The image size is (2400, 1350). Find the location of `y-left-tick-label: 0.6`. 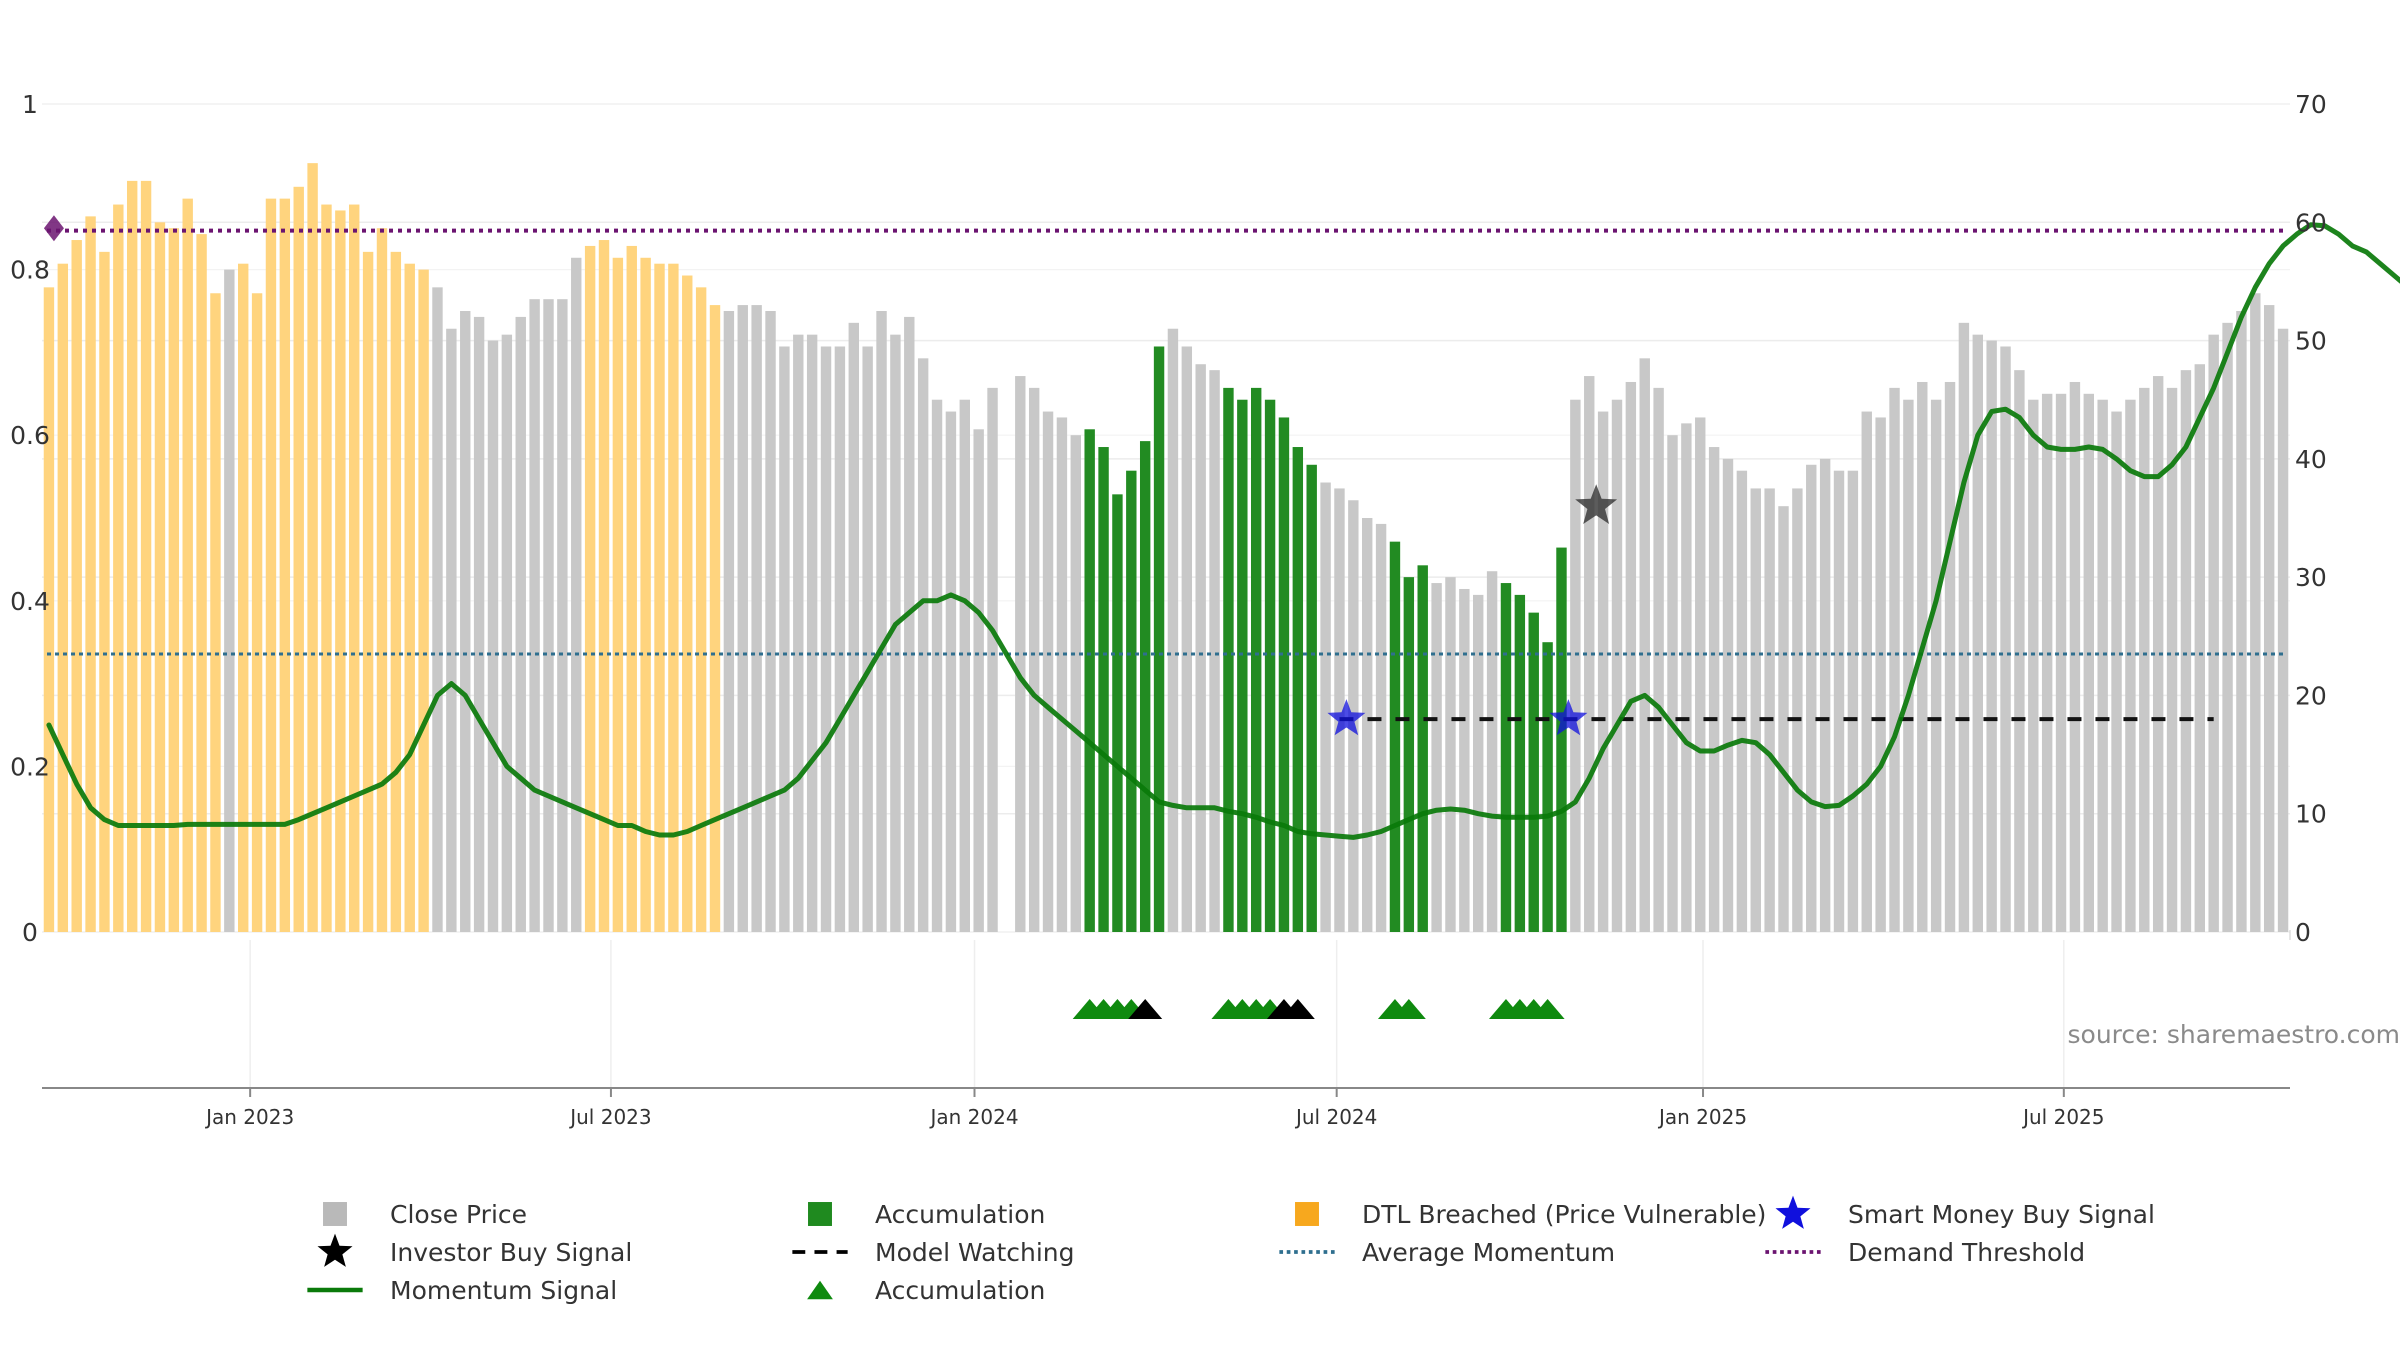

y-left-tick-label: 0.6 is located at coordinates (30, 435).